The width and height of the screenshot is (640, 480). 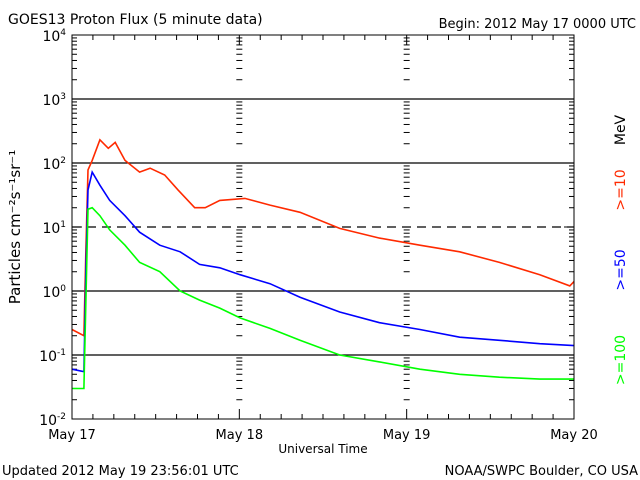 I want to click on y-tick-label: 10-2, so click(x=52, y=420).